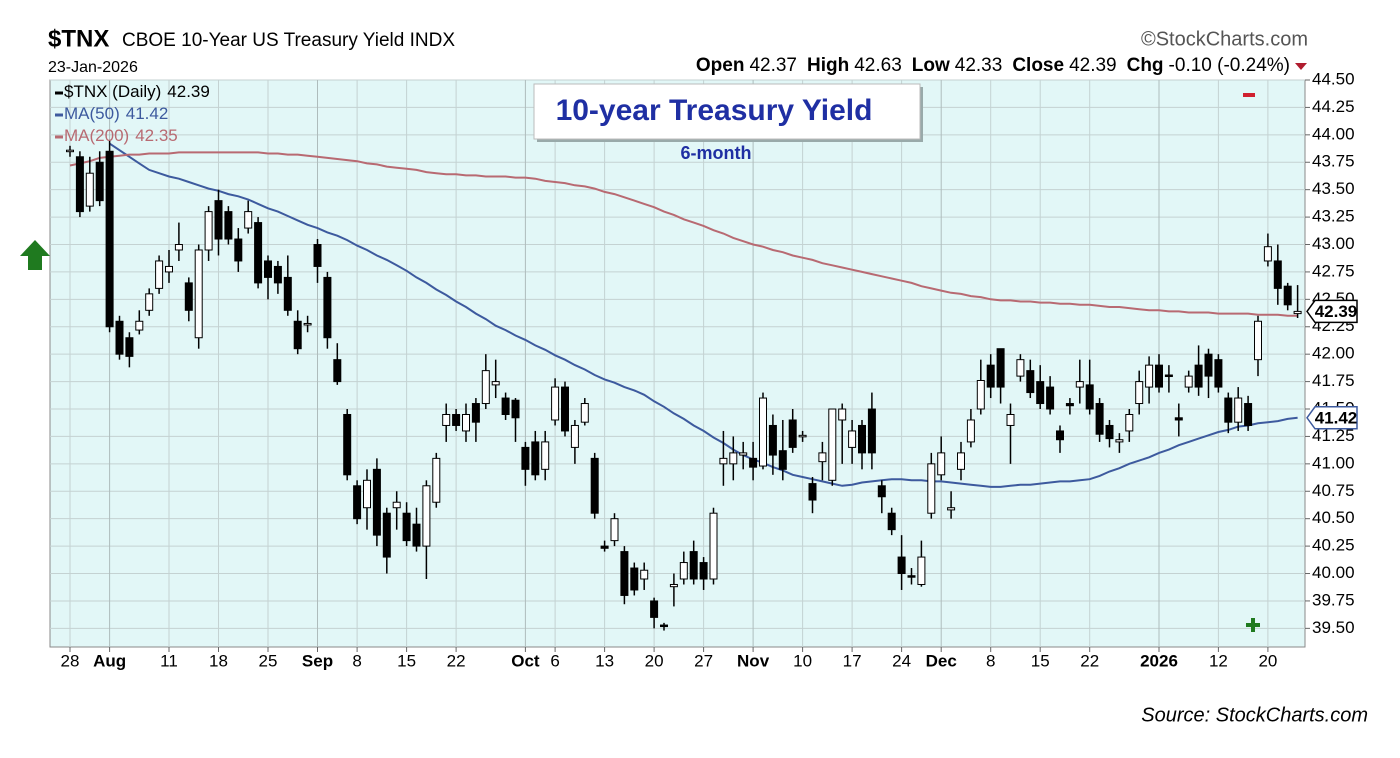  Describe the element at coordinates (1333, 462) in the screenshot. I see `y-tick-label: 41.00` at that location.